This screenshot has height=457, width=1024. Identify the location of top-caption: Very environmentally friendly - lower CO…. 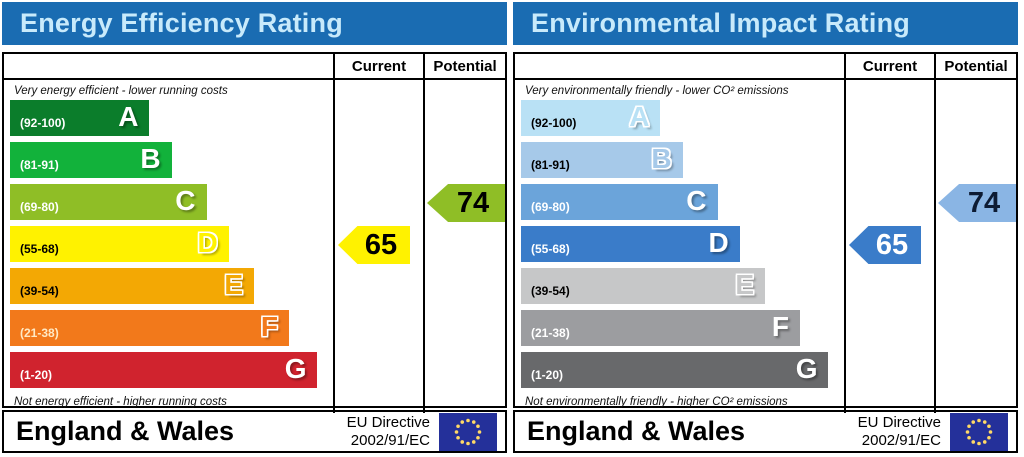
(657, 91).